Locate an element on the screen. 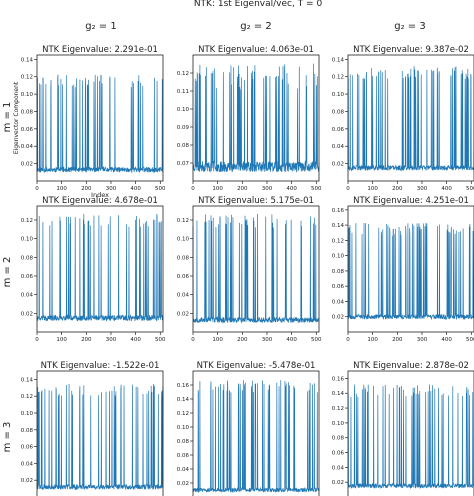 The width and height of the screenshot is (474, 496). col-header-1: g₂ = 1 is located at coordinates (100, 26).